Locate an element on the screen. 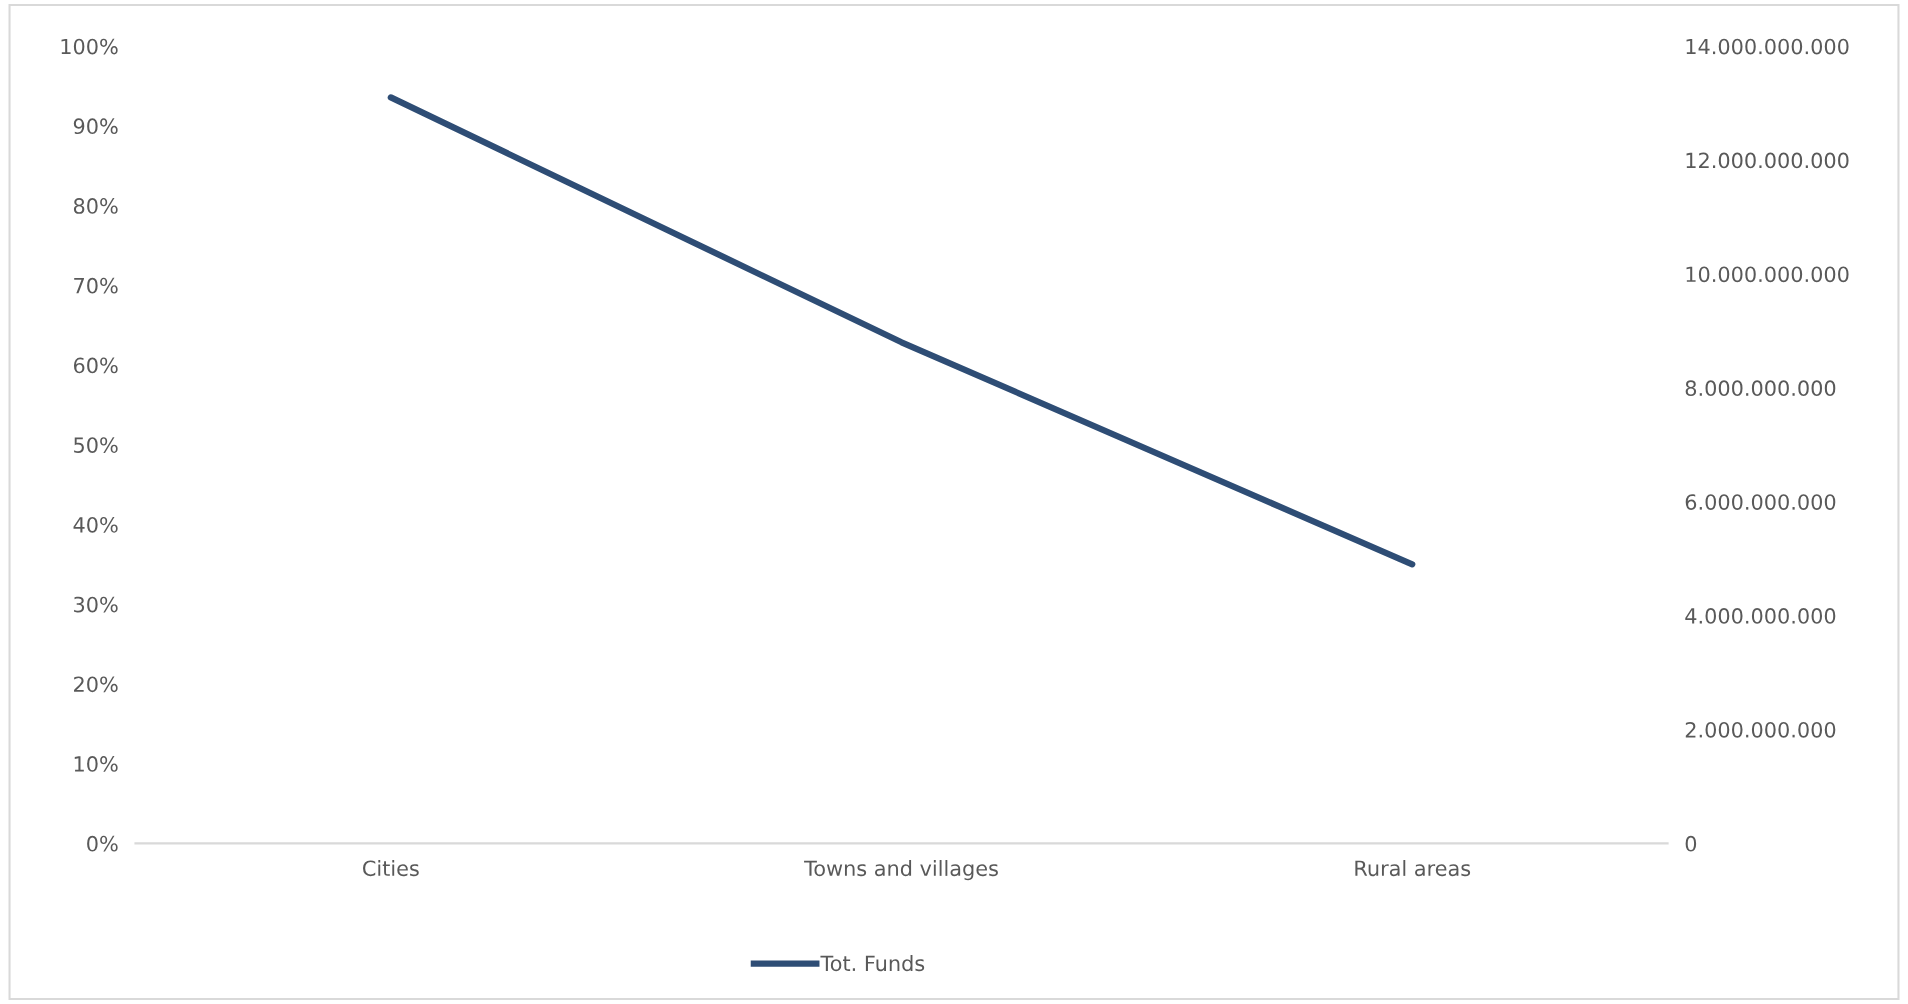 The image size is (1908, 1004). y-tick-label: 10% is located at coordinates (96, 764).